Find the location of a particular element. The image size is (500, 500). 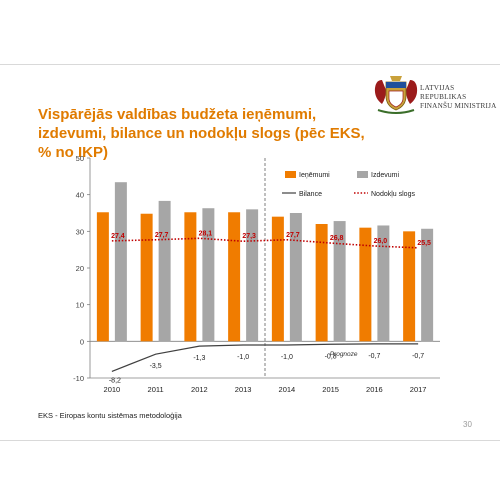

x-tick-label: 2014 is located at coordinates (287, 389).